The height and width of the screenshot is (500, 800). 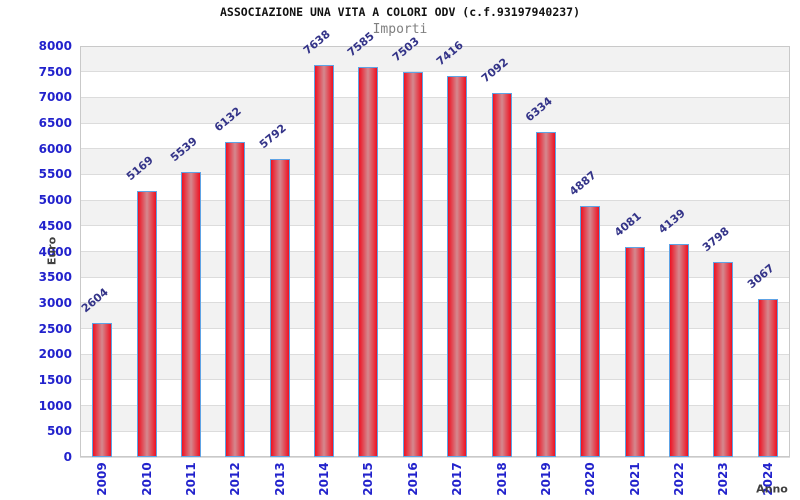 I want to click on x-tick-label: 2021, so click(x=634, y=479).